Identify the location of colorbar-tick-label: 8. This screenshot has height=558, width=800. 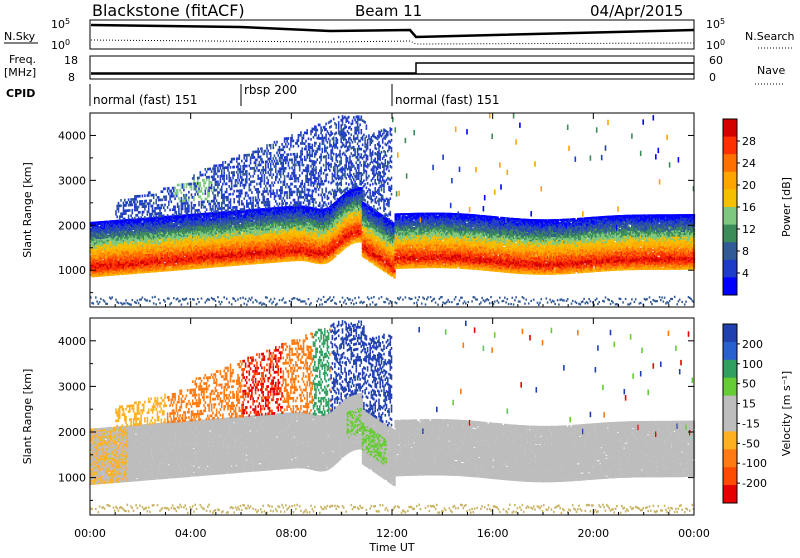
(745, 251).